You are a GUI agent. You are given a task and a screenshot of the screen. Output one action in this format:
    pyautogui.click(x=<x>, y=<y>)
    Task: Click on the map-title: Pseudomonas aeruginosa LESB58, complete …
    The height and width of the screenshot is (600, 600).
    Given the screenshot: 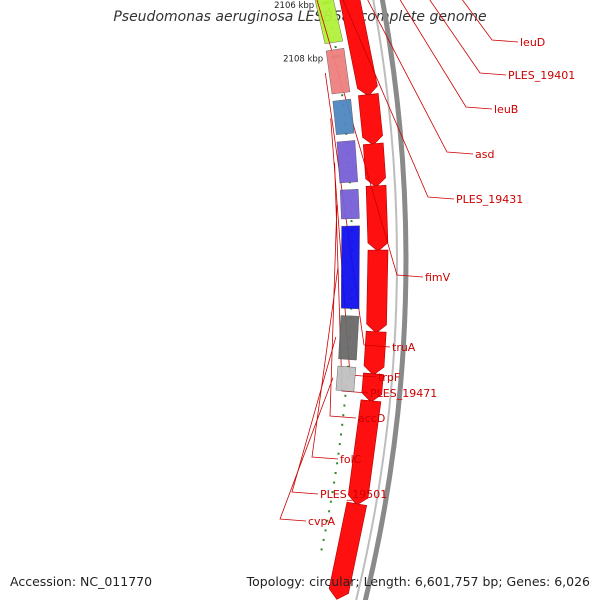 What is the action you would take?
    pyautogui.click(x=300, y=17)
    